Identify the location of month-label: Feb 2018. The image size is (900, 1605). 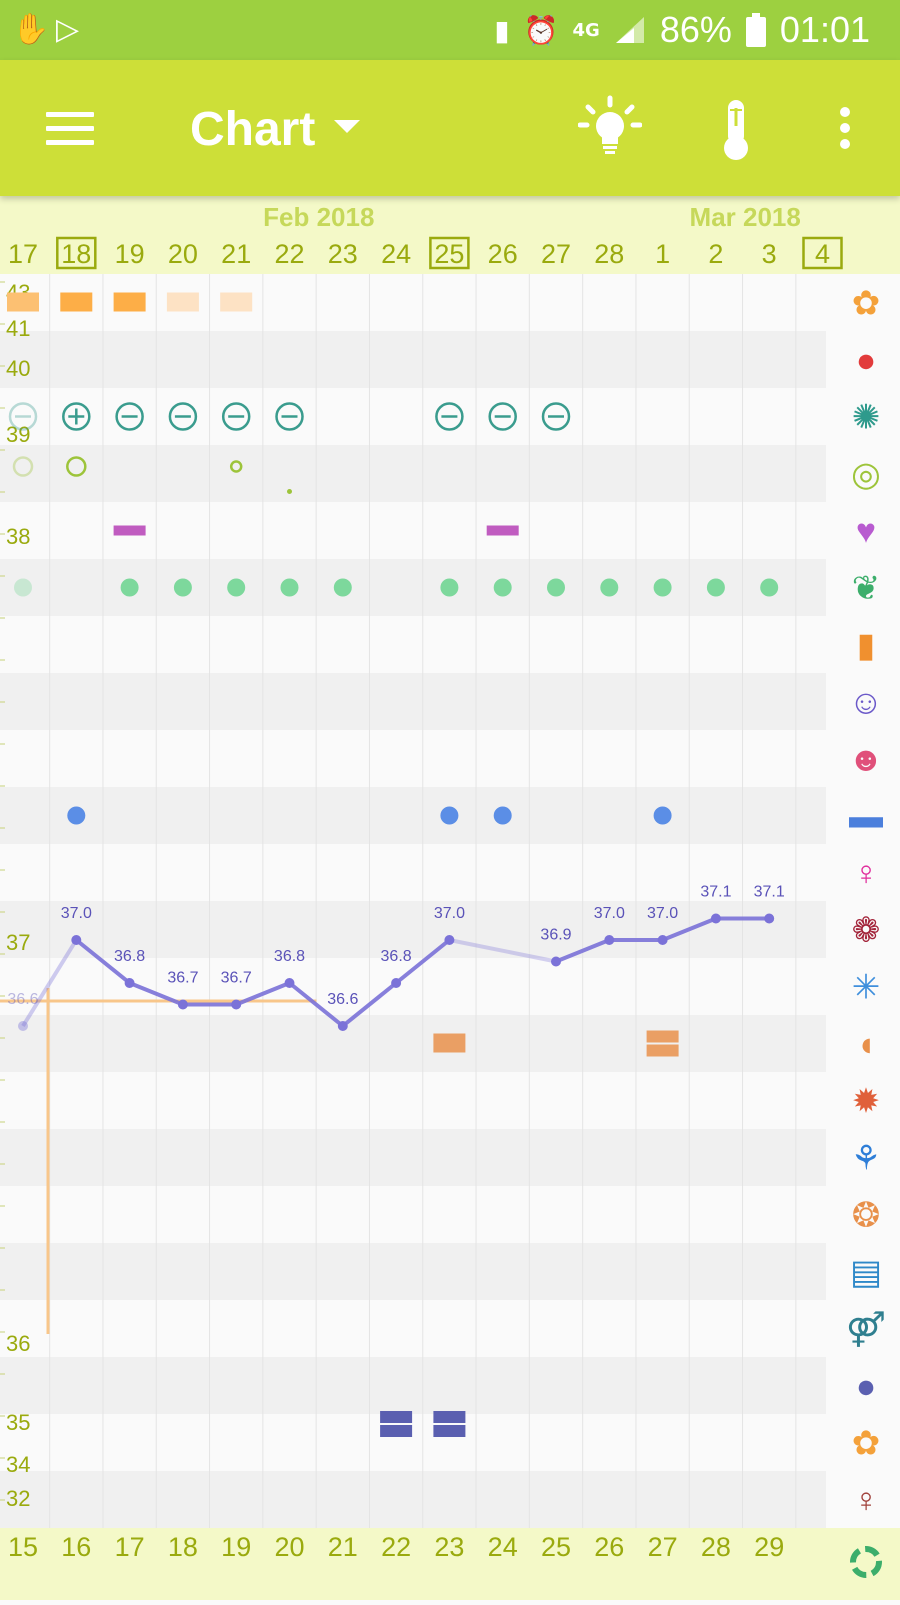
(318, 217).